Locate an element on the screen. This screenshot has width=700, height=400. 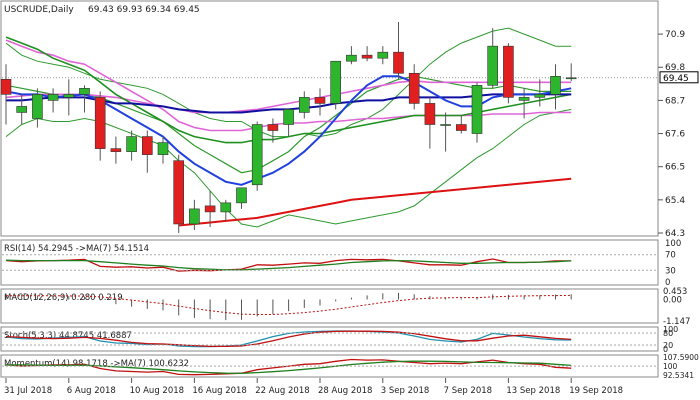
momentum-tick-label: 107.5900 is located at coordinates (681, 357).